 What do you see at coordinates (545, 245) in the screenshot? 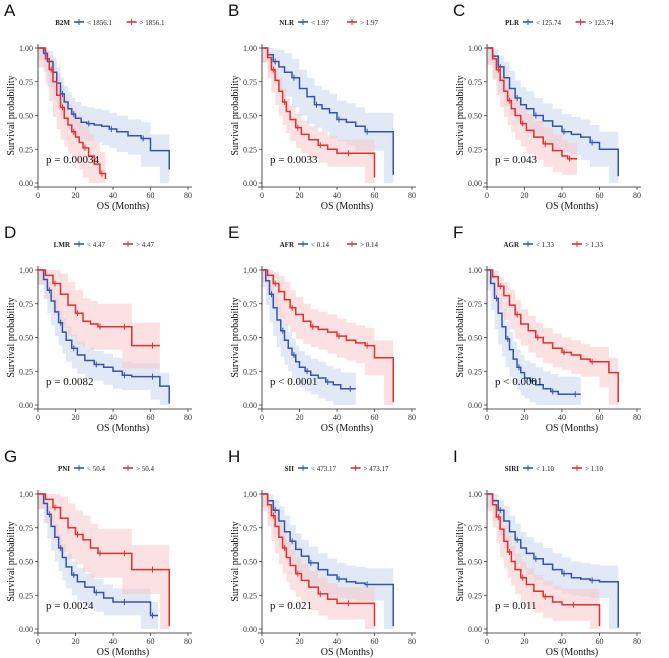
I see `legend-label-low: < 1.33` at bounding box center [545, 245].